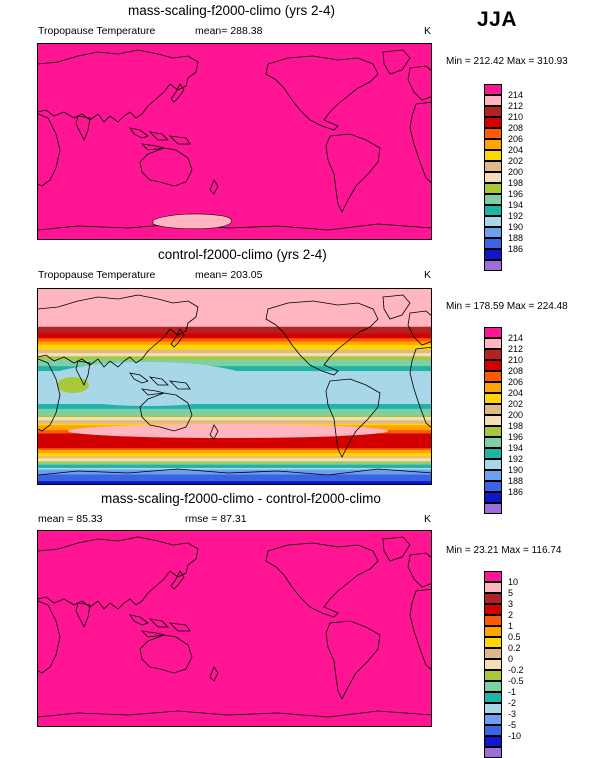  What do you see at coordinates (516, 338) in the screenshot?
I see `colorbar-label: 214` at bounding box center [516, 338].